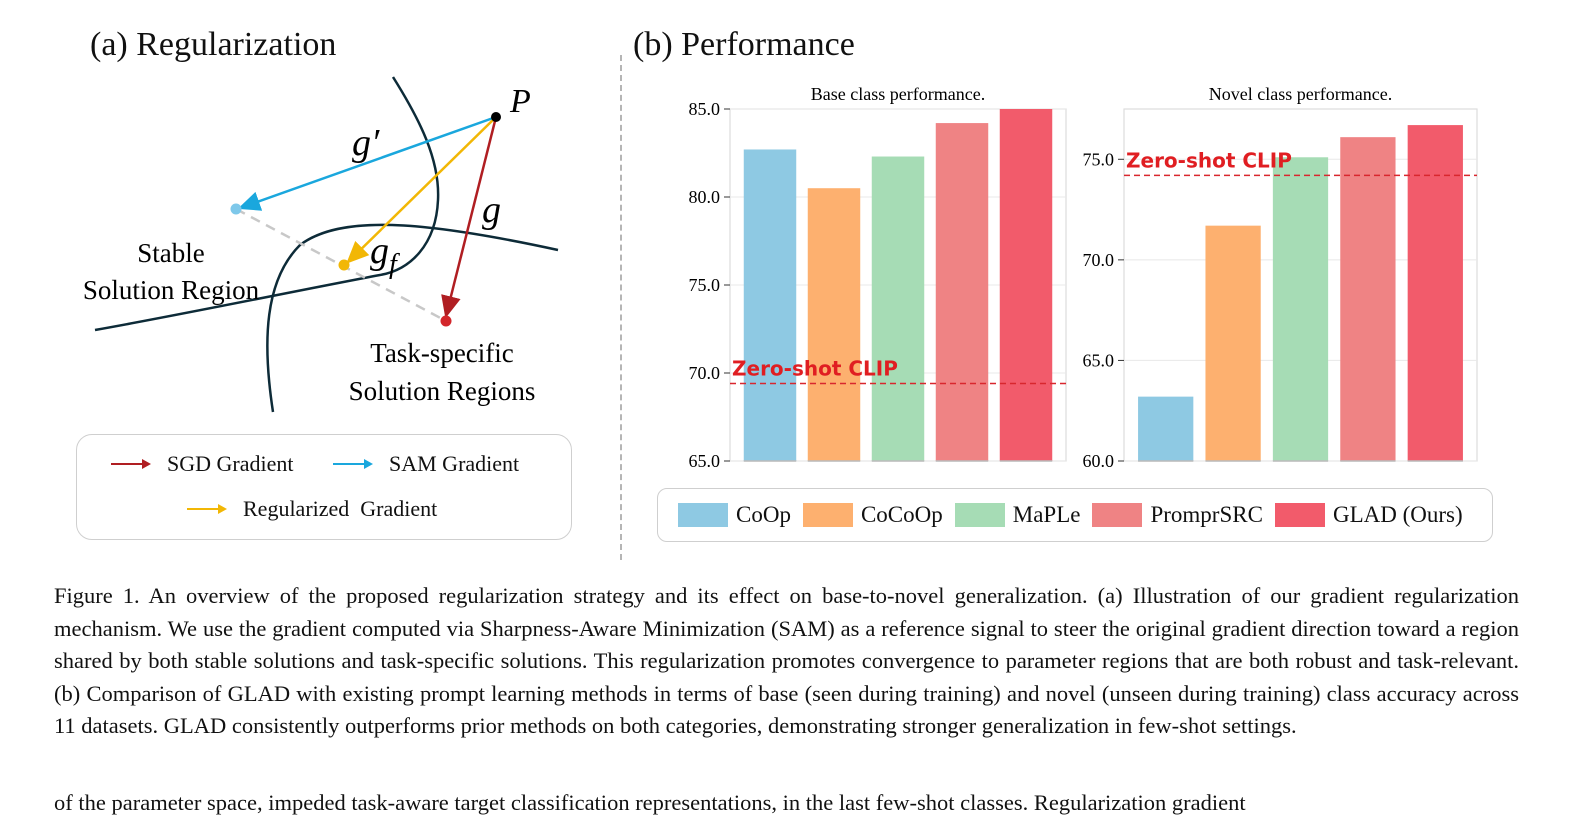 This screenshot has width=1592, height=820. I want to click on legend-item-promprsrc: PromprSRC, so click(1177, 515).